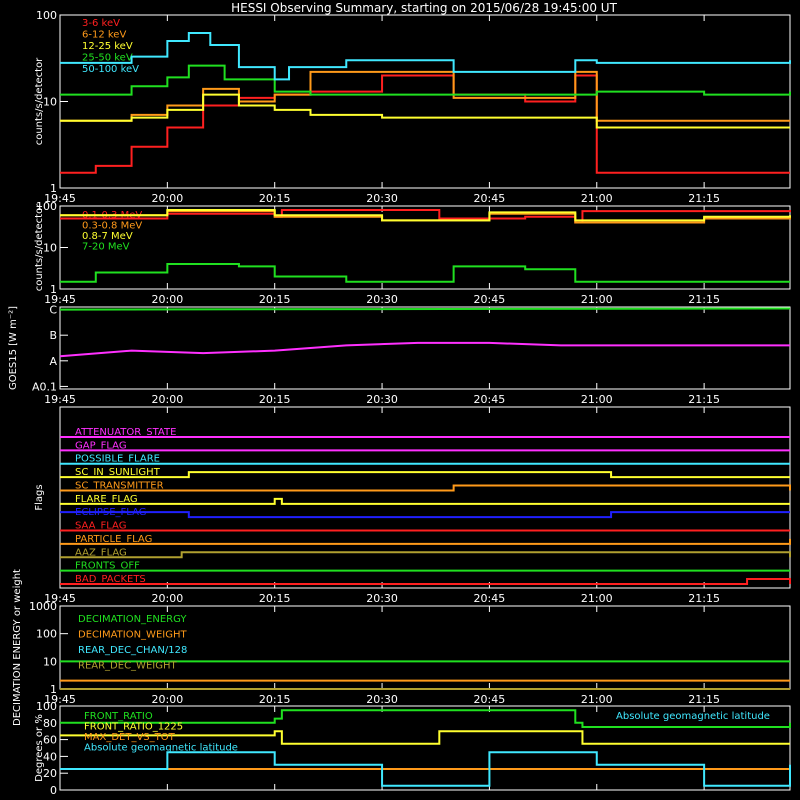  I want to click on panel-6-frame, so click(425, 748).